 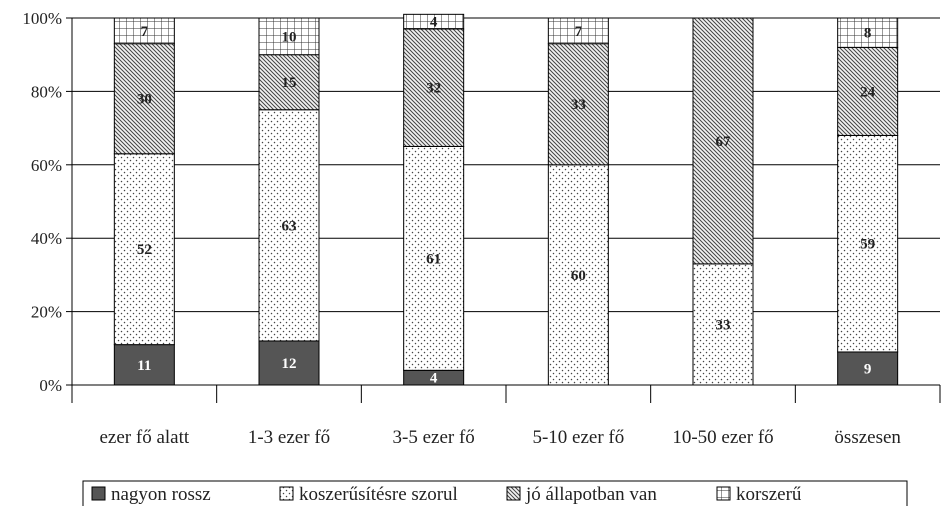 What do you see at coordinates (145, 437) in the screenshot?
I see `category-label: ezer fő alatt` at bounding box center [145, 437].